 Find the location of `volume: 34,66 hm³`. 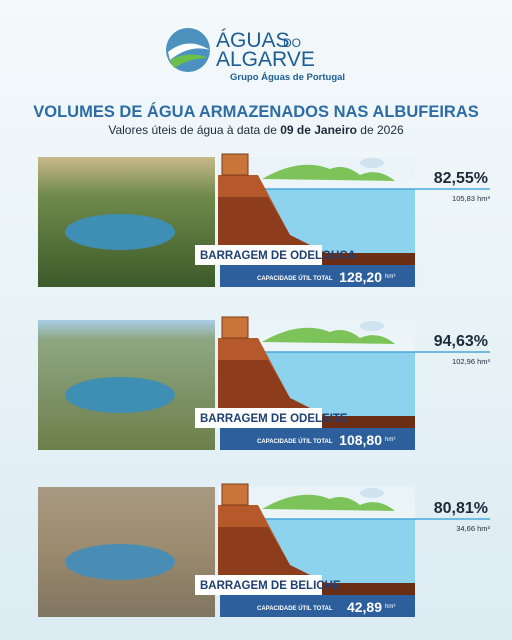

volume: 34,66 hm³ is located at coordinates (473, 528).